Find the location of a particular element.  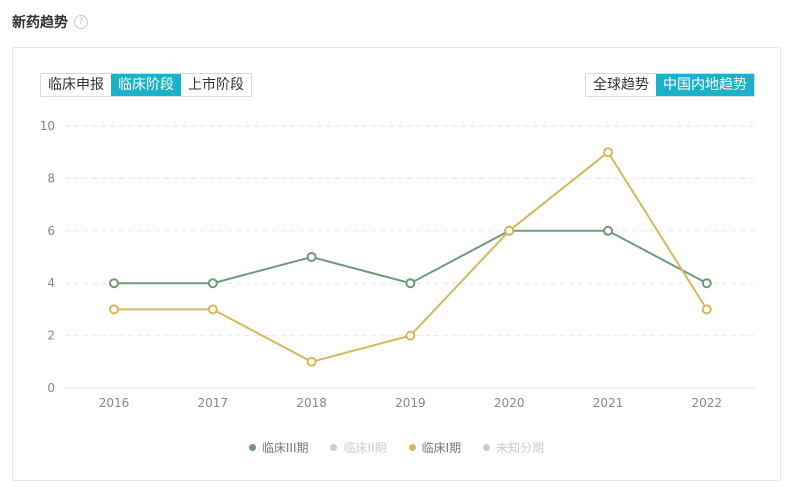

section-title: 新药趋势 ? is located at coordinates (50, 22).